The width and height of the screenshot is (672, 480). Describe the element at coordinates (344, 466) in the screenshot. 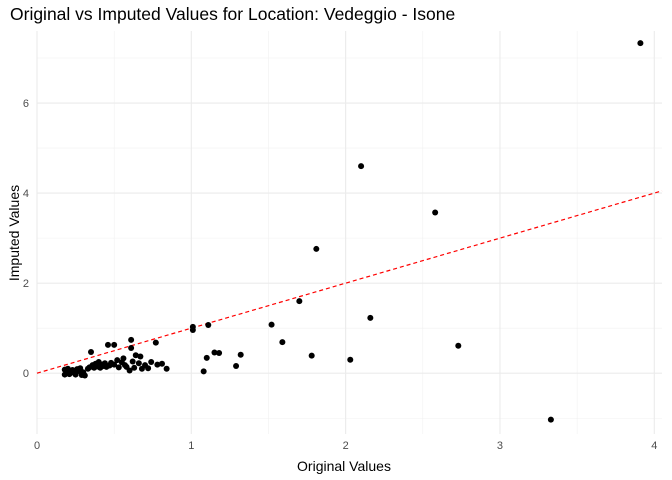

I see `x-axis-title: Original Values` at that location.